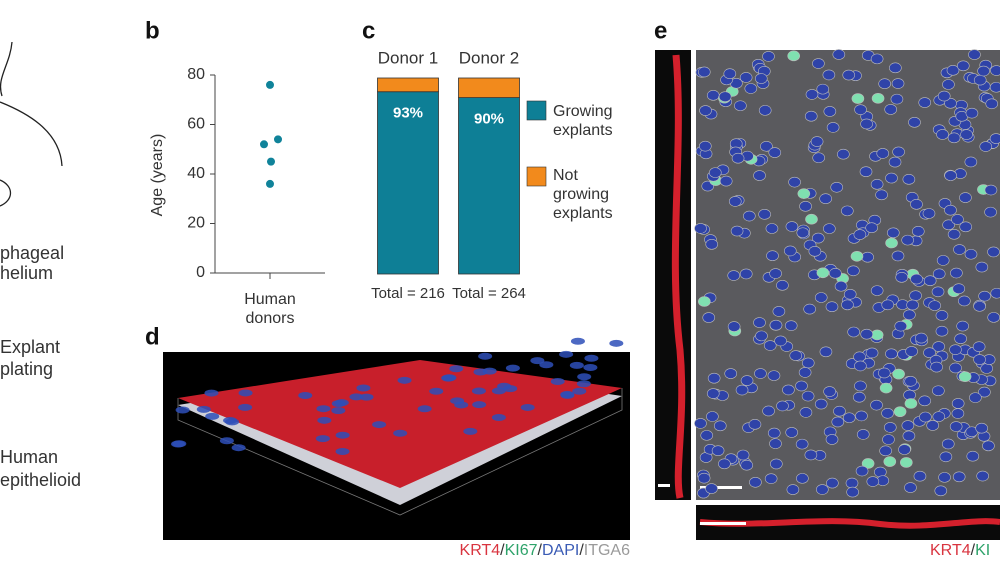 This screenshot has width=1000, height=562. Describe the element at coordinates (196, 223) in the screenshot. I see `y-tick-label: 20` at that location.